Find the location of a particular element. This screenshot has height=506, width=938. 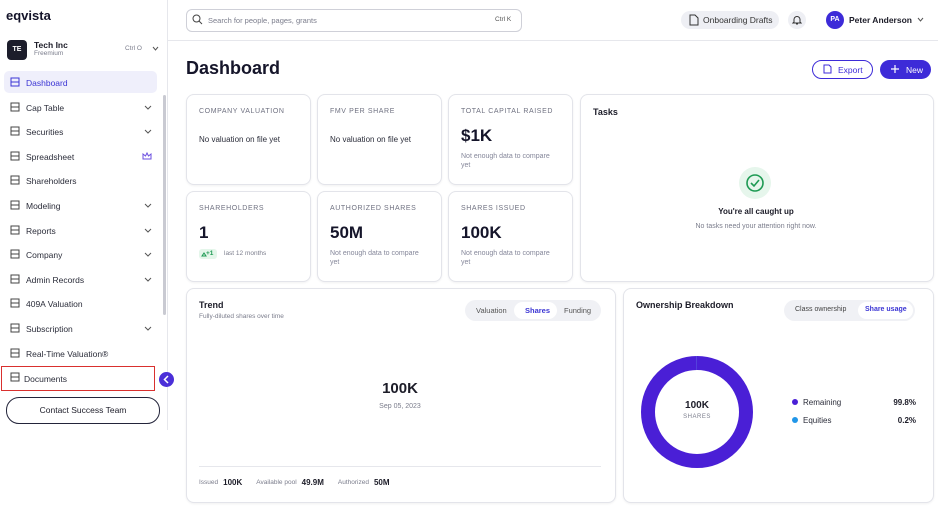

footer-label: Authorized is located at coordinates (353, 482).